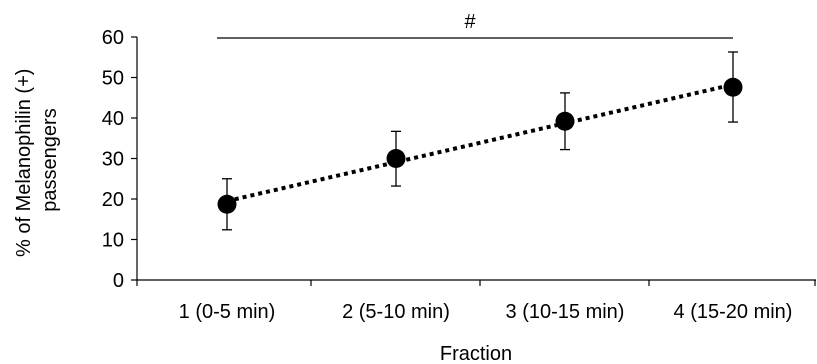 This screenshot has width=817, height=364. I want to click on significance-annotation: #, so click(475, 24).